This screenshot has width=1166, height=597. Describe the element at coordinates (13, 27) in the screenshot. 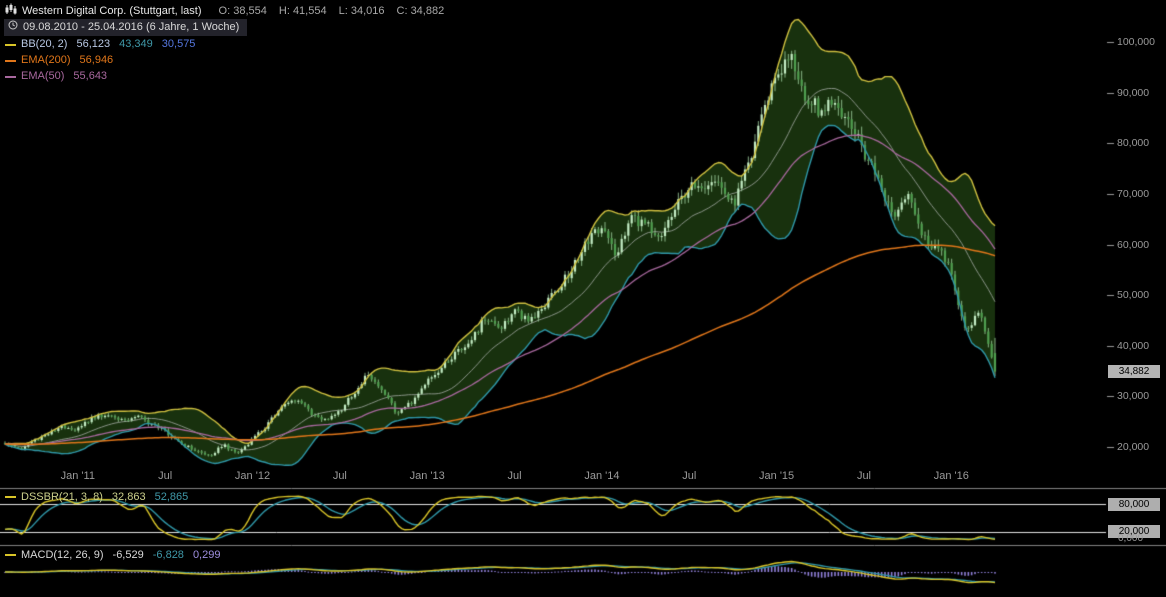

I see `clock-icon` at that location.